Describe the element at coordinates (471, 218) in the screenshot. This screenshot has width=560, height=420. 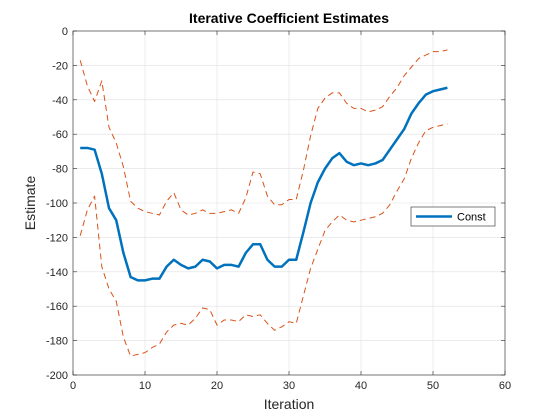
I see `legend-label-const: Const` at that location.